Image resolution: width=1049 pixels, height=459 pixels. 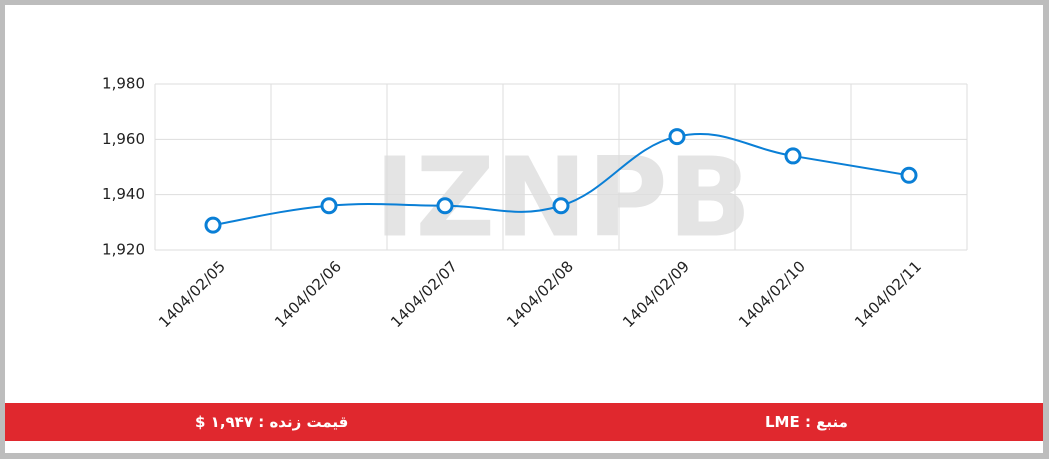 I want to click on x-tick-label: 1404/02/08, so click(x=540, y=294).